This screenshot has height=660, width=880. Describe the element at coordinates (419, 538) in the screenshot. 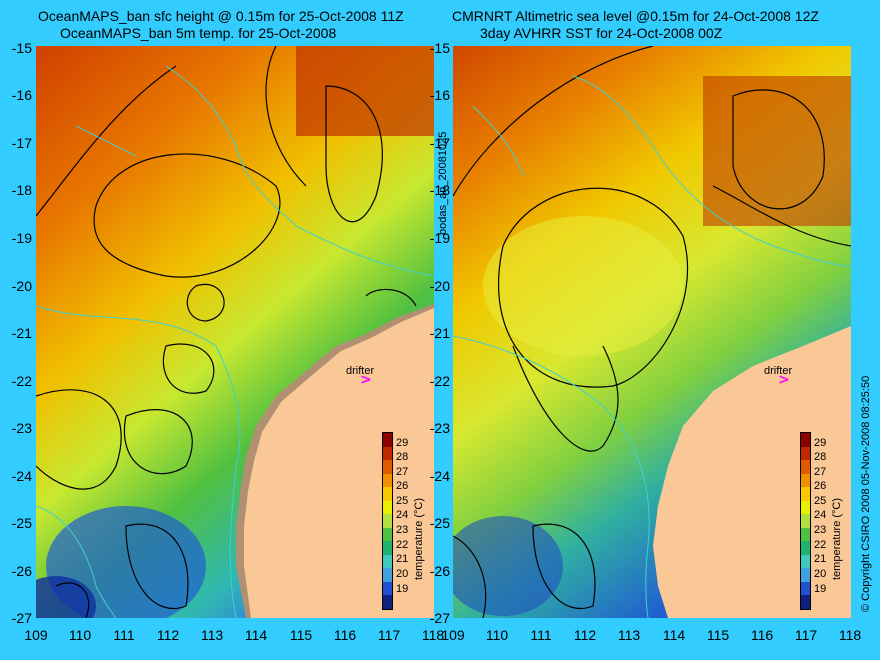

I see `left-colorbar-title: temperature (°C)` at that location.